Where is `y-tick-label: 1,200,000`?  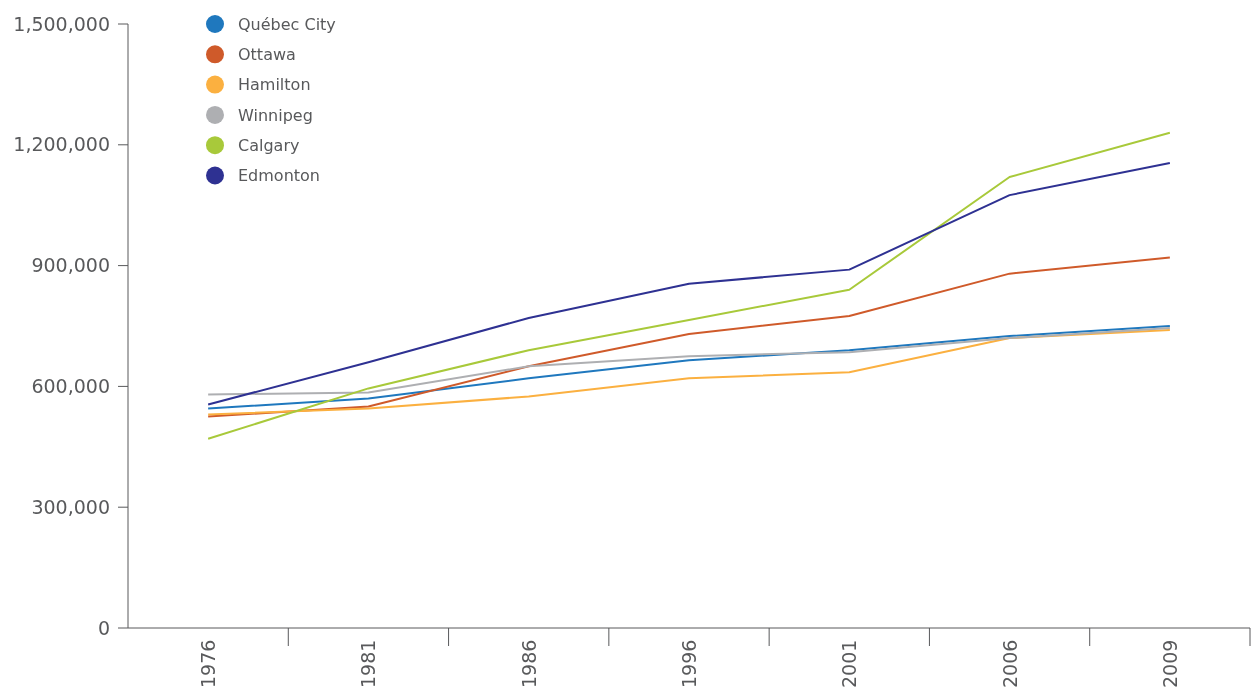
y-tick-label: 1,200,000 is located at coordinates (61, 144).